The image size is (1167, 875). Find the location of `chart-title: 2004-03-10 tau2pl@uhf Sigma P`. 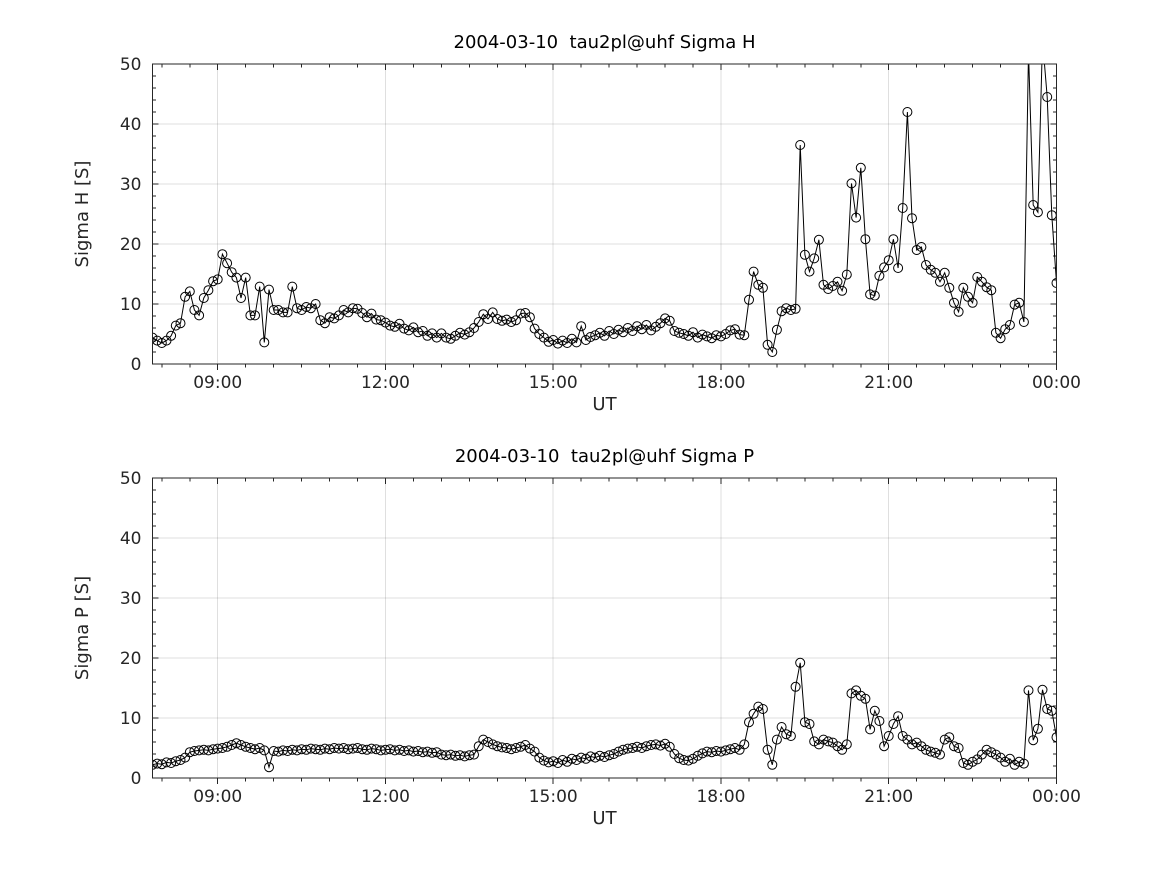

chart-title: 2004-03-10 tau2pl@uhf Sigma P is located at coordinates (604, 456).